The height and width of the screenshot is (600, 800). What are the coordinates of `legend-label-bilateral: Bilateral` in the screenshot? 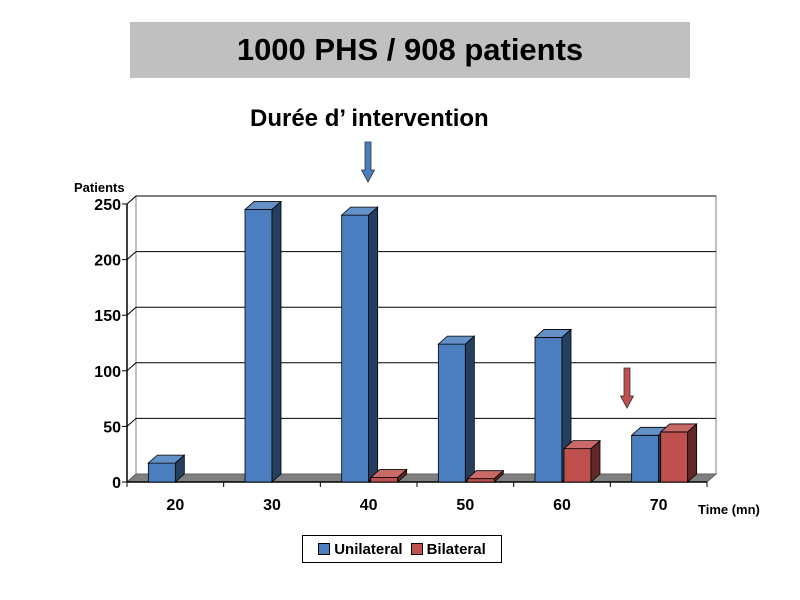 It's located at (456, 549).